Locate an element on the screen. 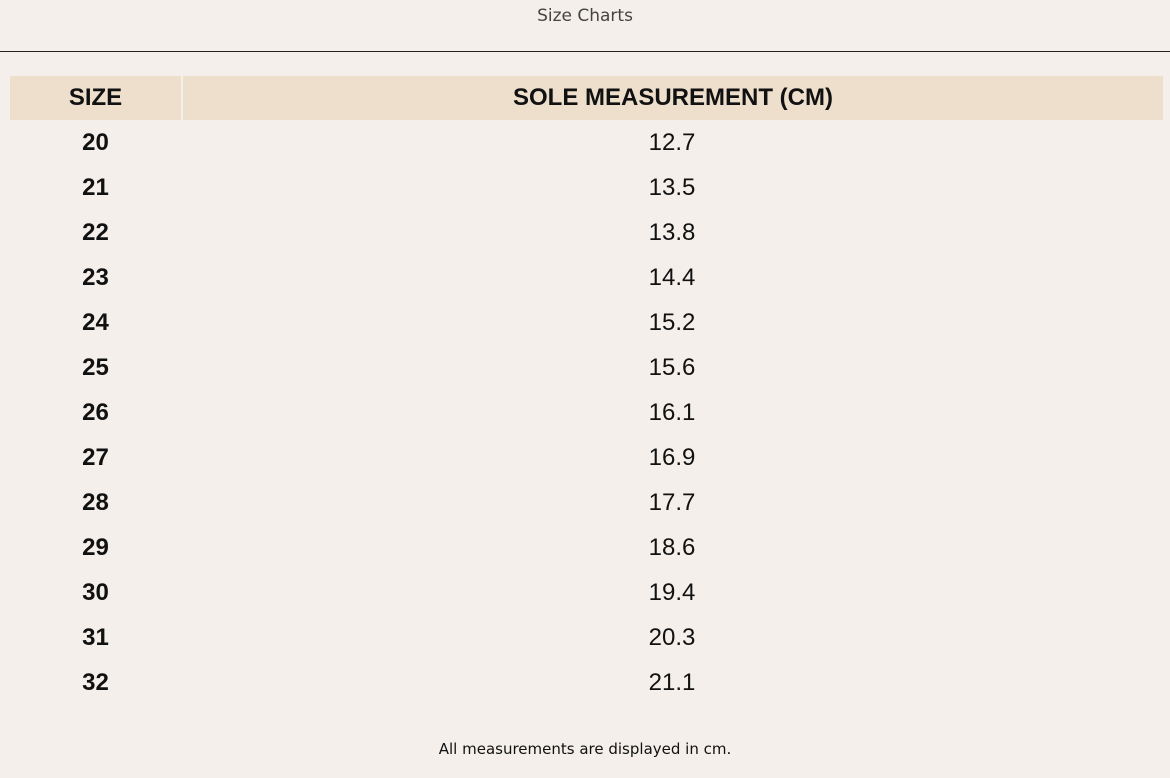 The height and width of the screenshot is (778, 1170). table-header: SIZE SOLE MEASUREMENT (CM) is located at coordinates (586, 98).